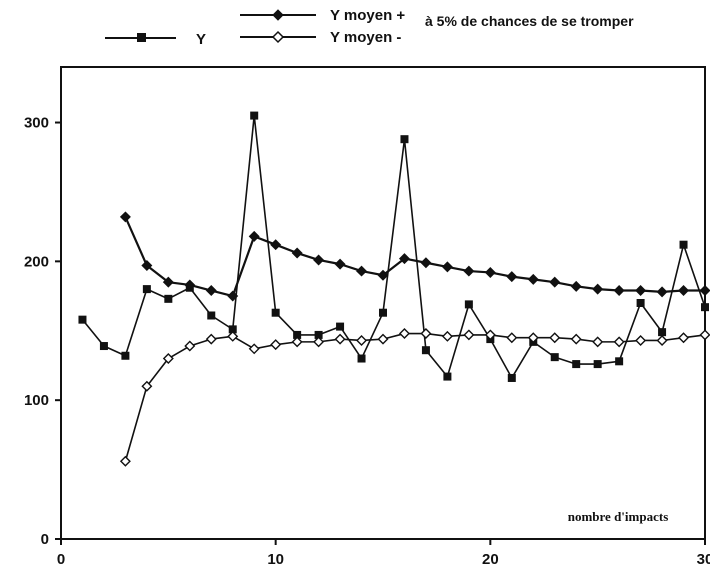 The width and height of the screenshot is (710, 572). What do you see at coordinates (618, 516) in the screenshot?
I see `x-axis-label: nombre d'impacts` at bounding box center [618, 516].